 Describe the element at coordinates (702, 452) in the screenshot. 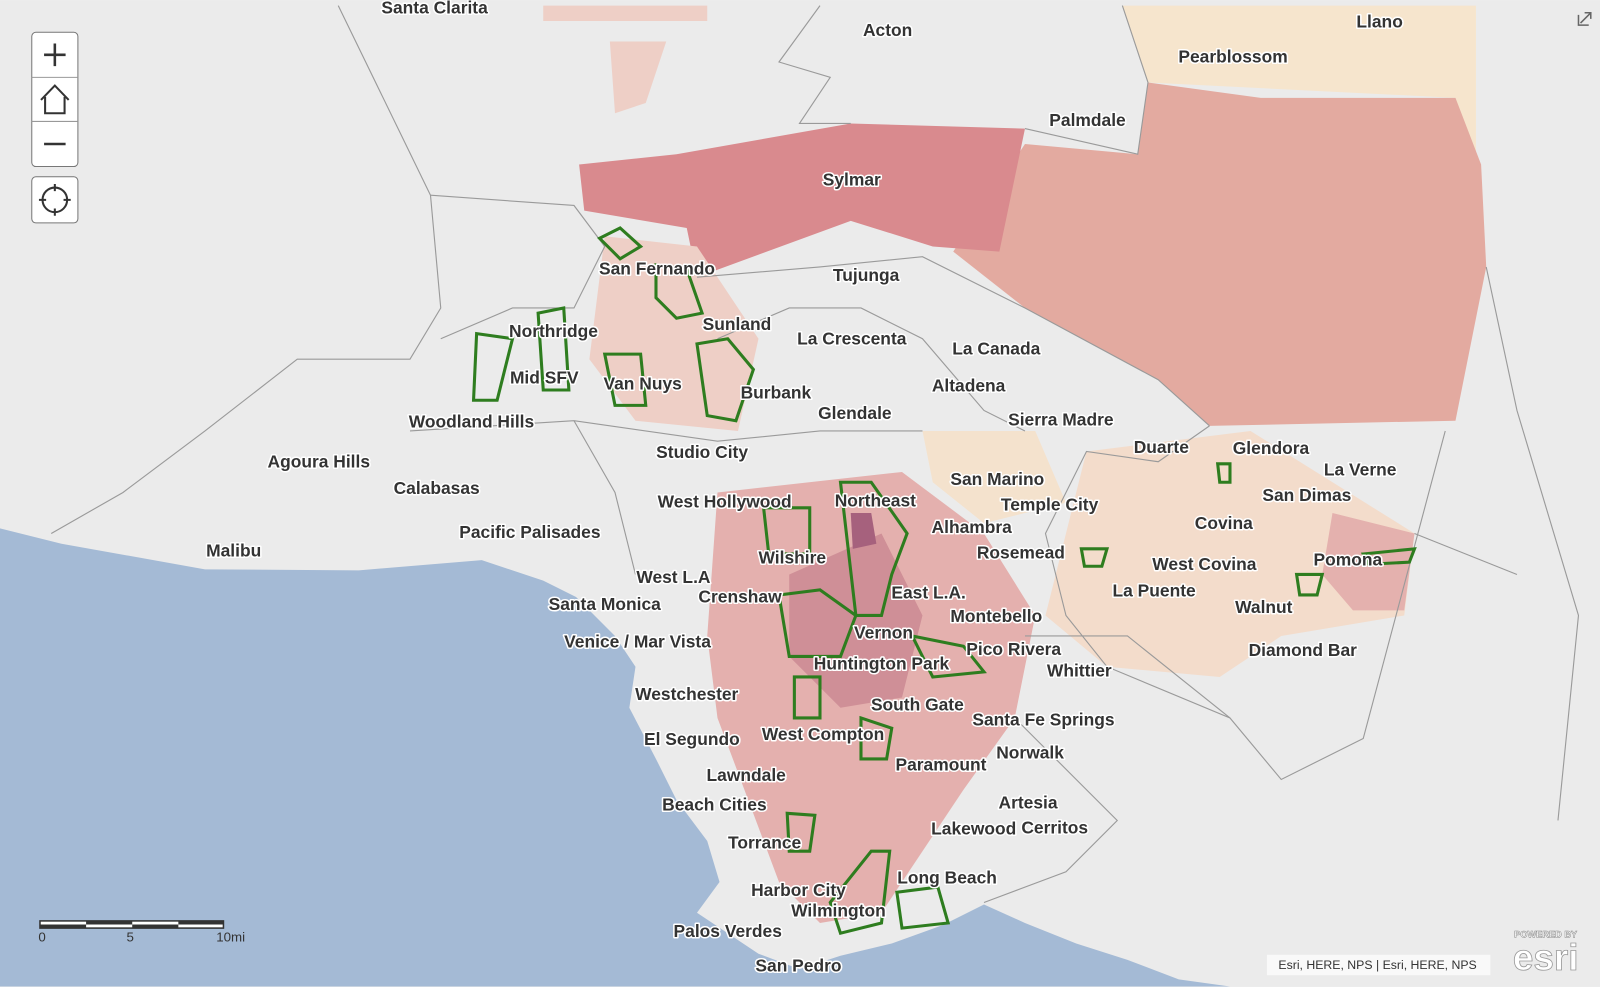

I see `place-label: Studio City` at that location.